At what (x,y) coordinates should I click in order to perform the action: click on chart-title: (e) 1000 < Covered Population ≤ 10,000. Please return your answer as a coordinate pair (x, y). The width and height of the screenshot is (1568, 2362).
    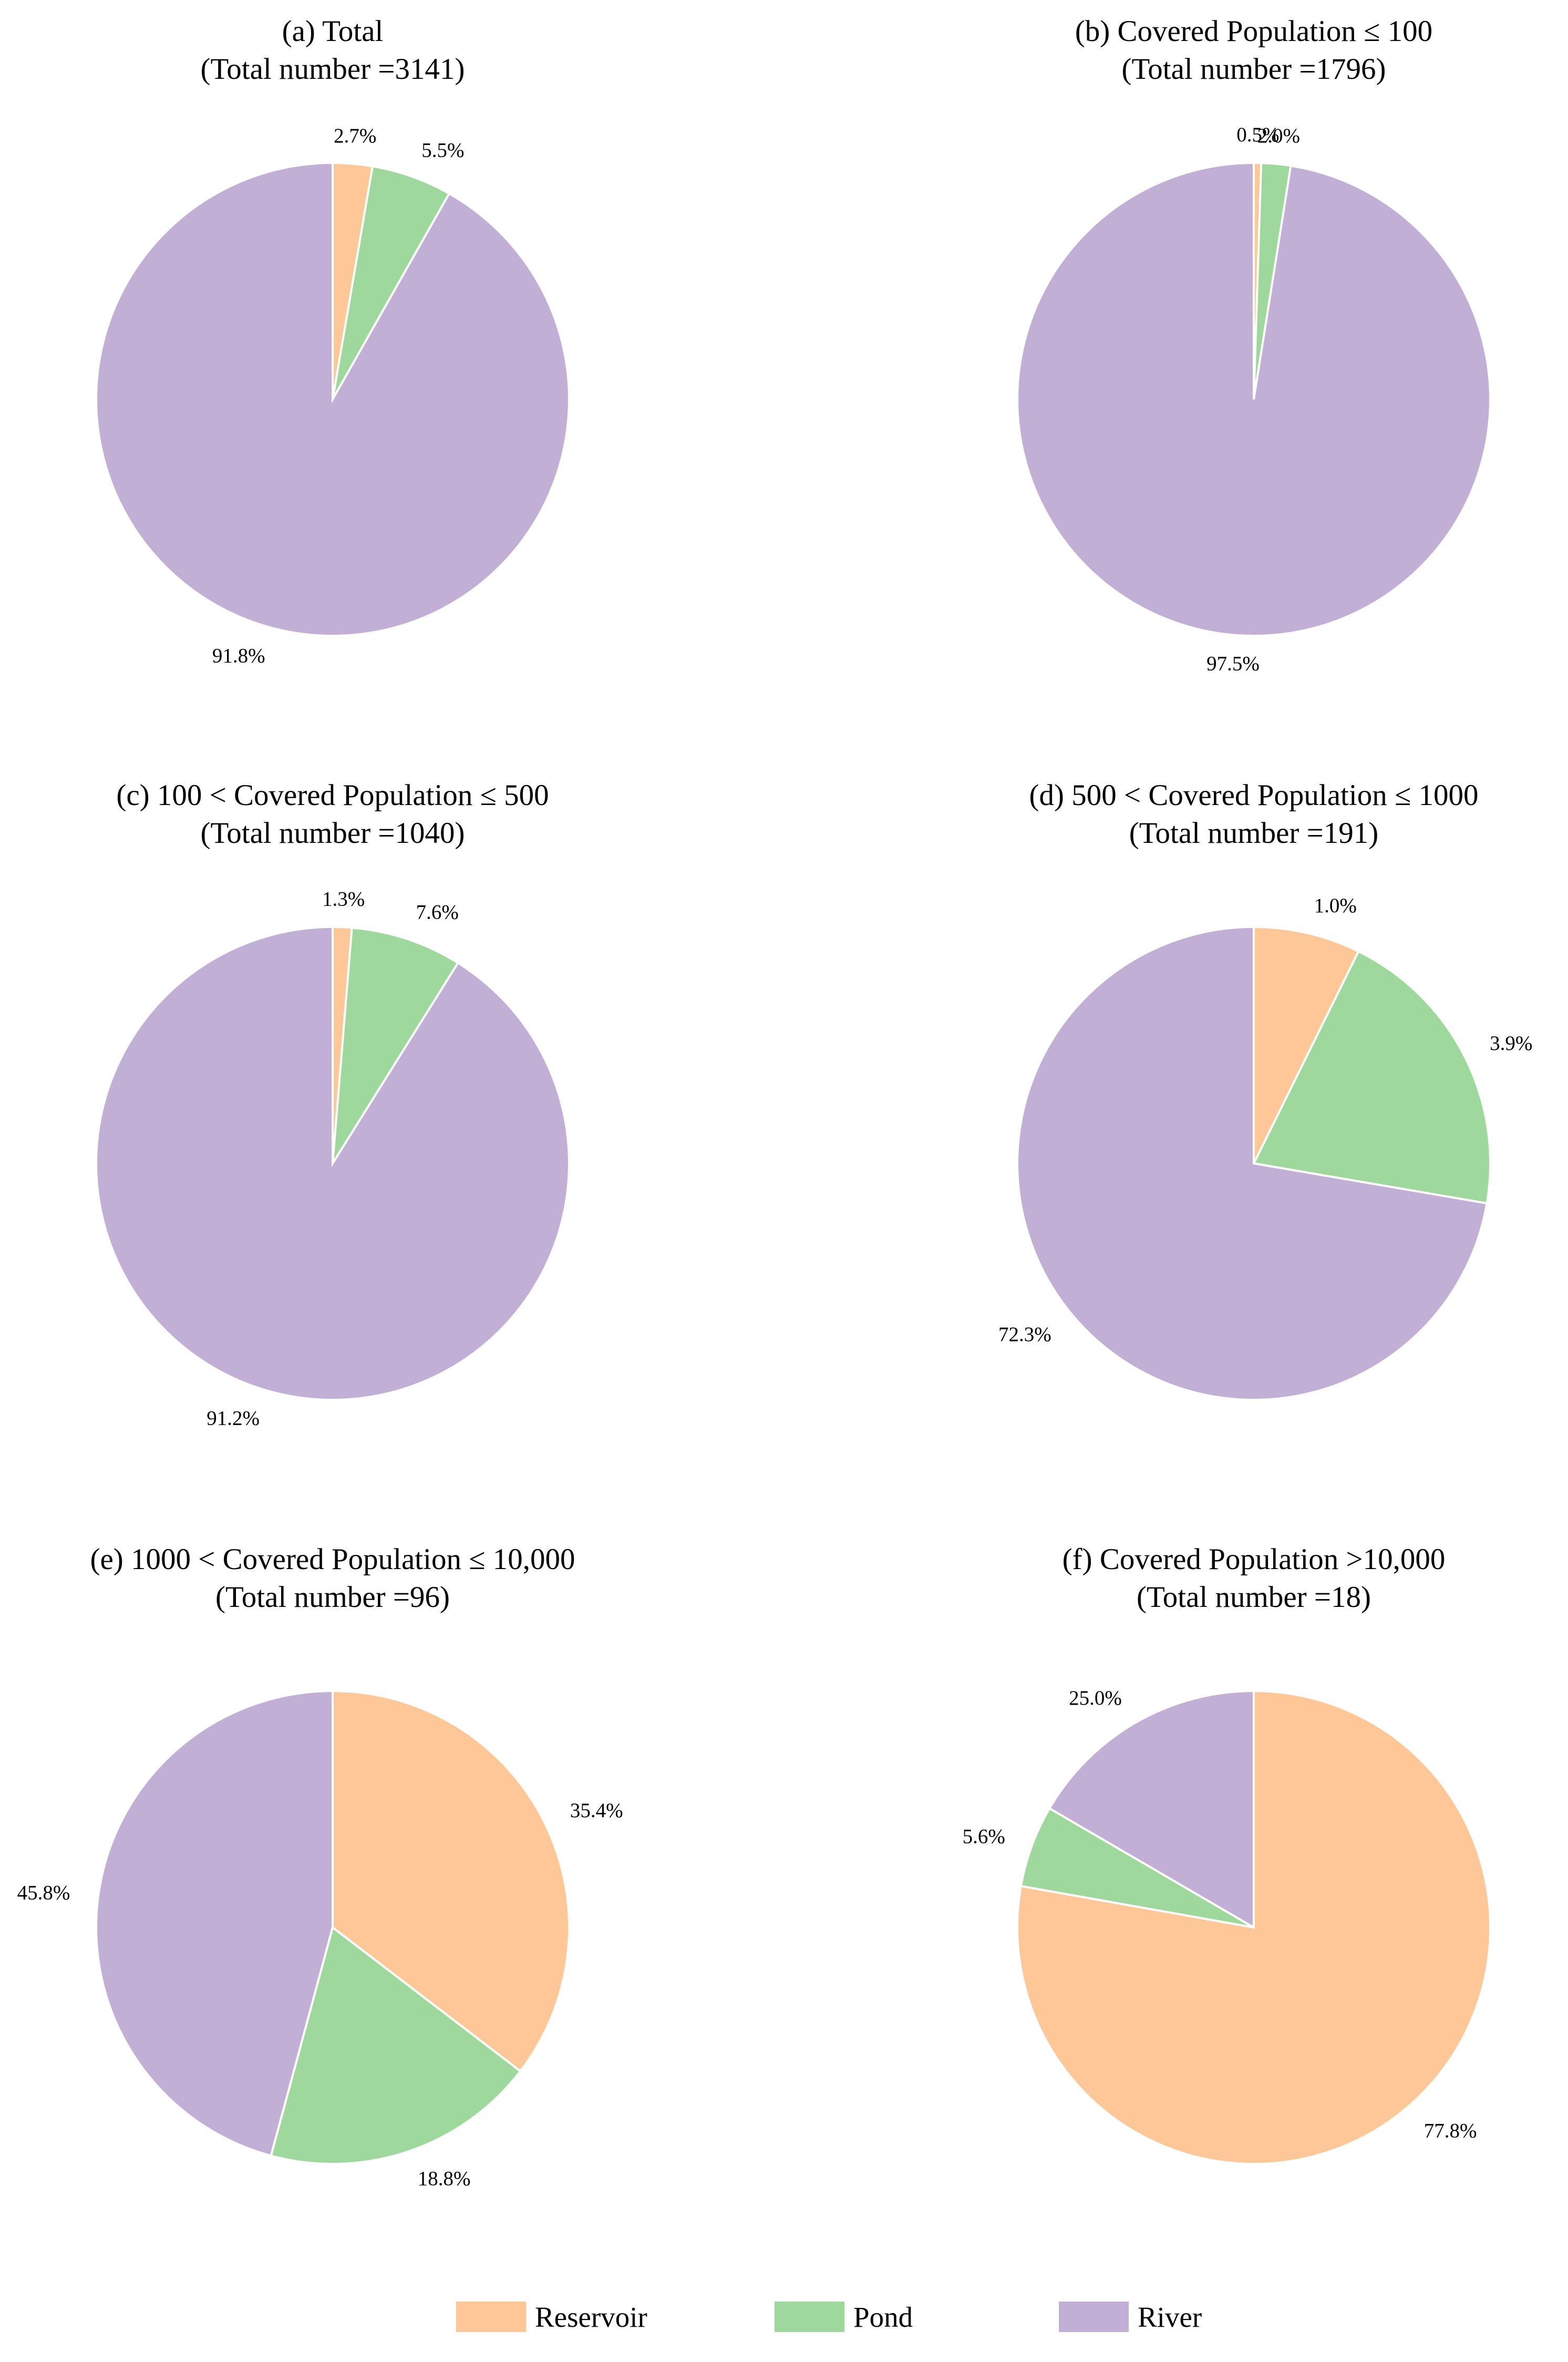
    Looking at the image, I should click on (332, 1560).